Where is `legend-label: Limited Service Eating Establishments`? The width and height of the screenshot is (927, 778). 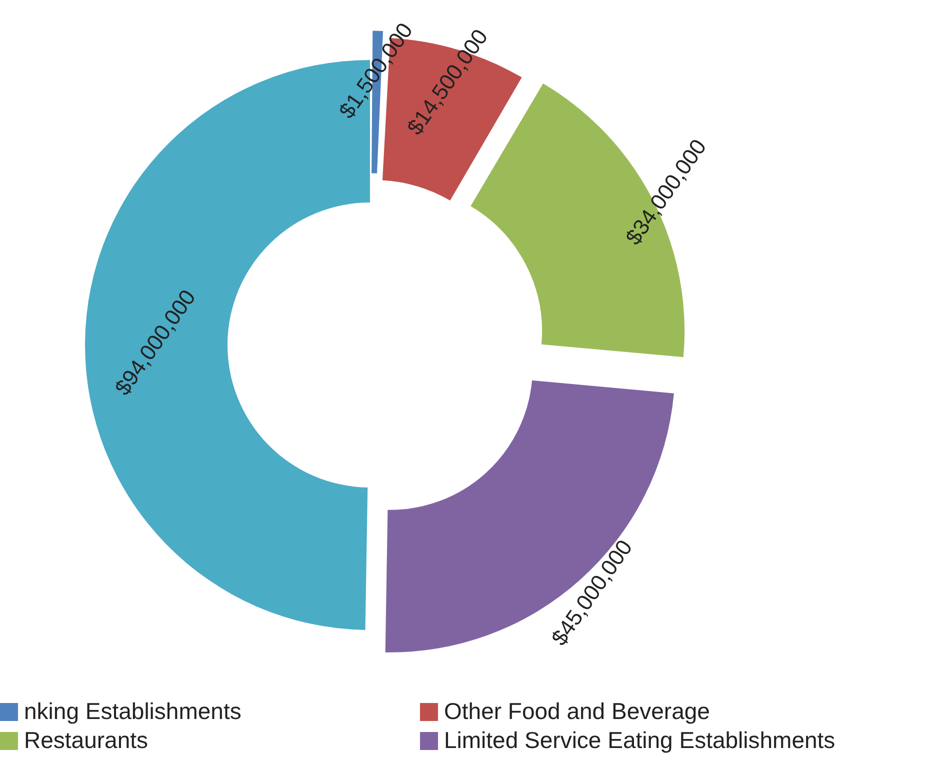 legend-label: Limited Service Eating Establishments is located at coordinates (640, 740).